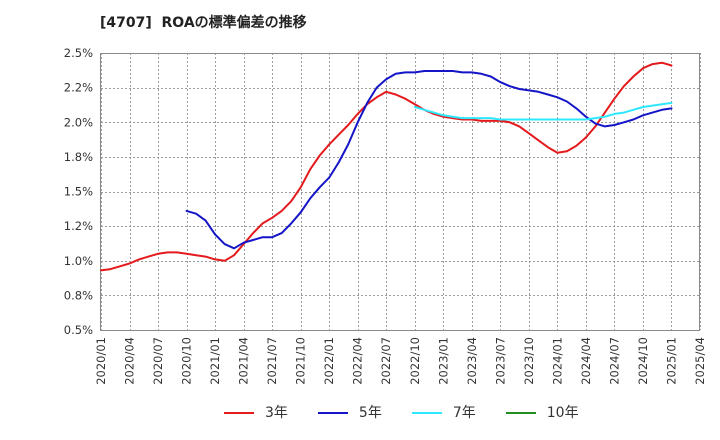  Describe the element at coordinates (244, 361) in the screenshot. I see `x-tick-label: 2021/04` at that location.